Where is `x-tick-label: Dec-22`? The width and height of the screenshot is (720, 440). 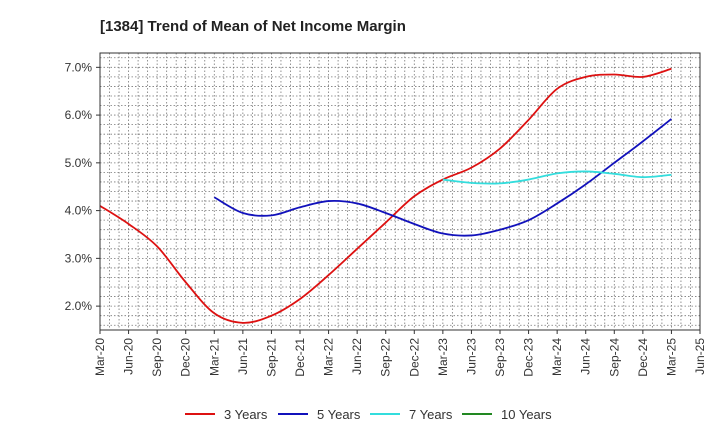 x-tick-label: Dec-22 is located at coordinates (414, 357).